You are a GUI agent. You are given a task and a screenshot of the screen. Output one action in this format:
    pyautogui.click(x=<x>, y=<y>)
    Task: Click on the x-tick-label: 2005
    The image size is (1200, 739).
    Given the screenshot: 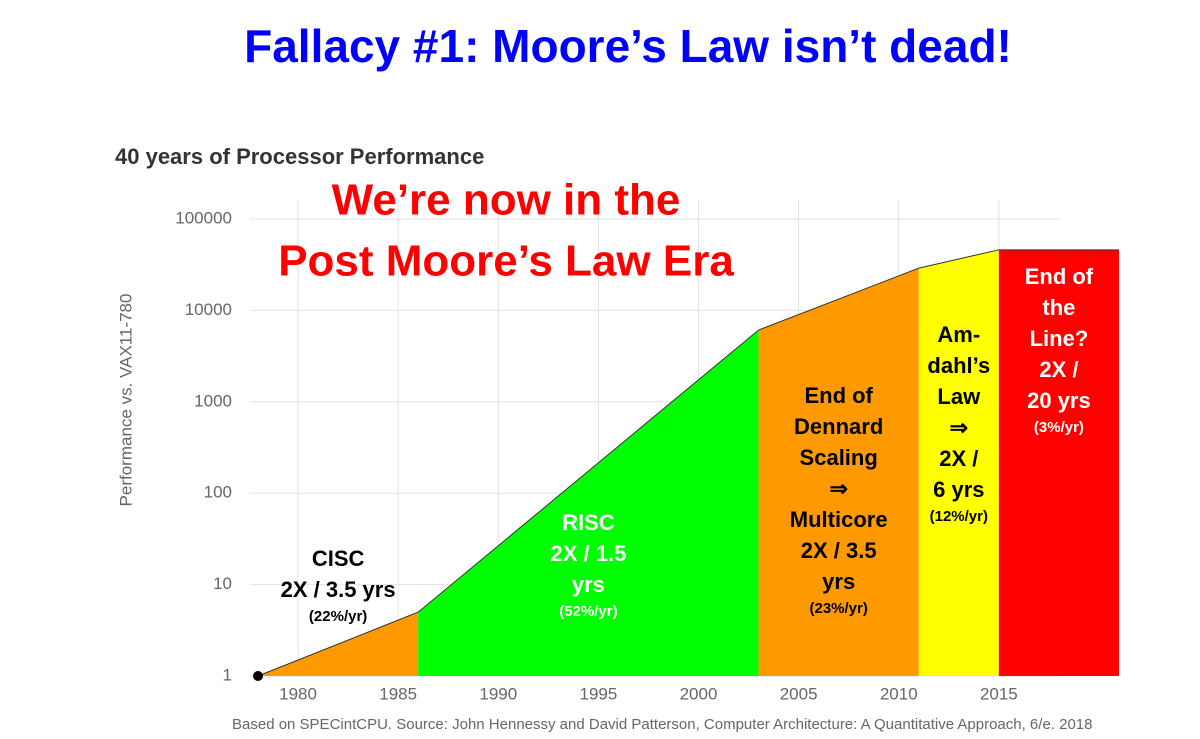 What is the action you would take?
    pyautogui.click(x=799, y=693)
    